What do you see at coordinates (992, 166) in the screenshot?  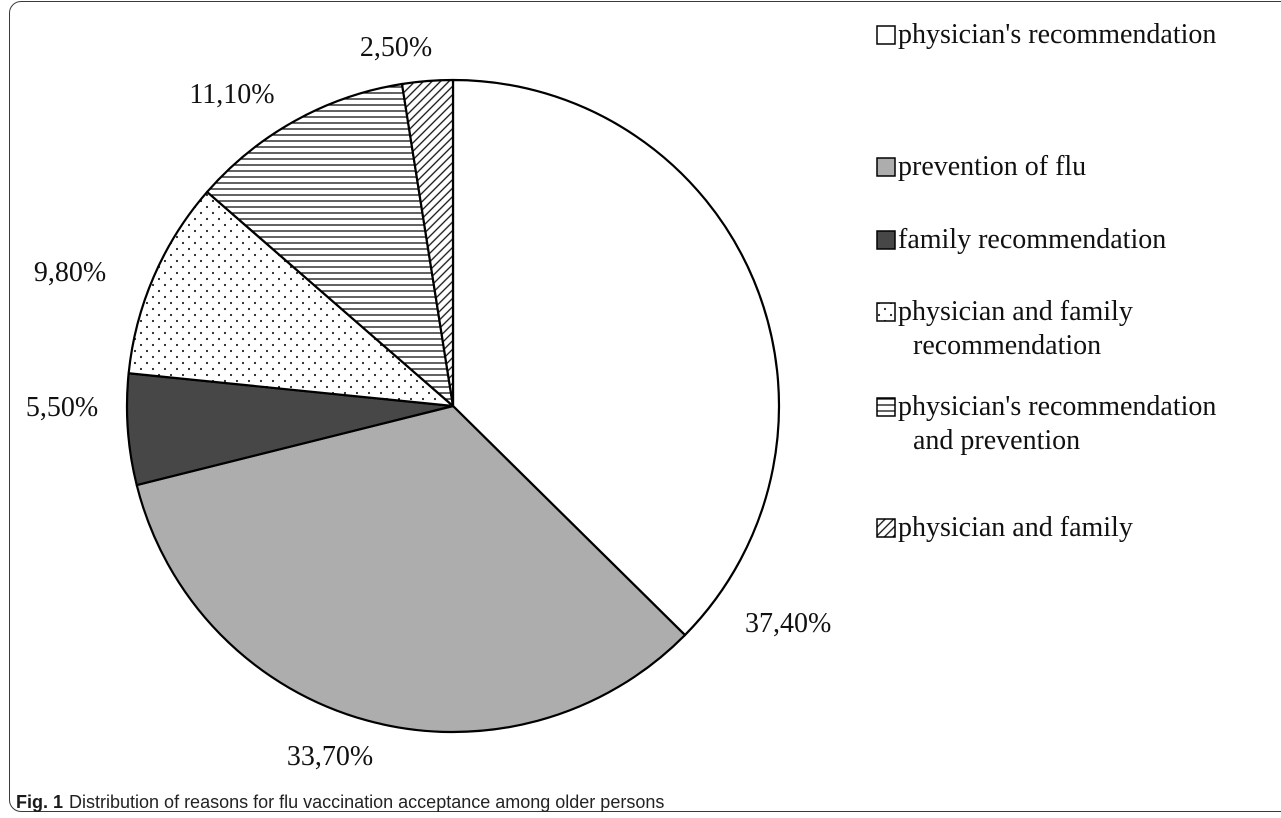 I see `legend-label-2-line-1: prevention of flu` at bounding box center [992, 166].